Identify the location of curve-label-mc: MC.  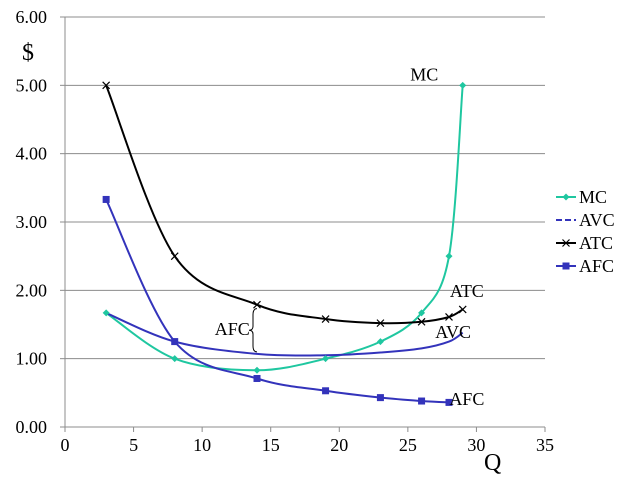
(424, 75).